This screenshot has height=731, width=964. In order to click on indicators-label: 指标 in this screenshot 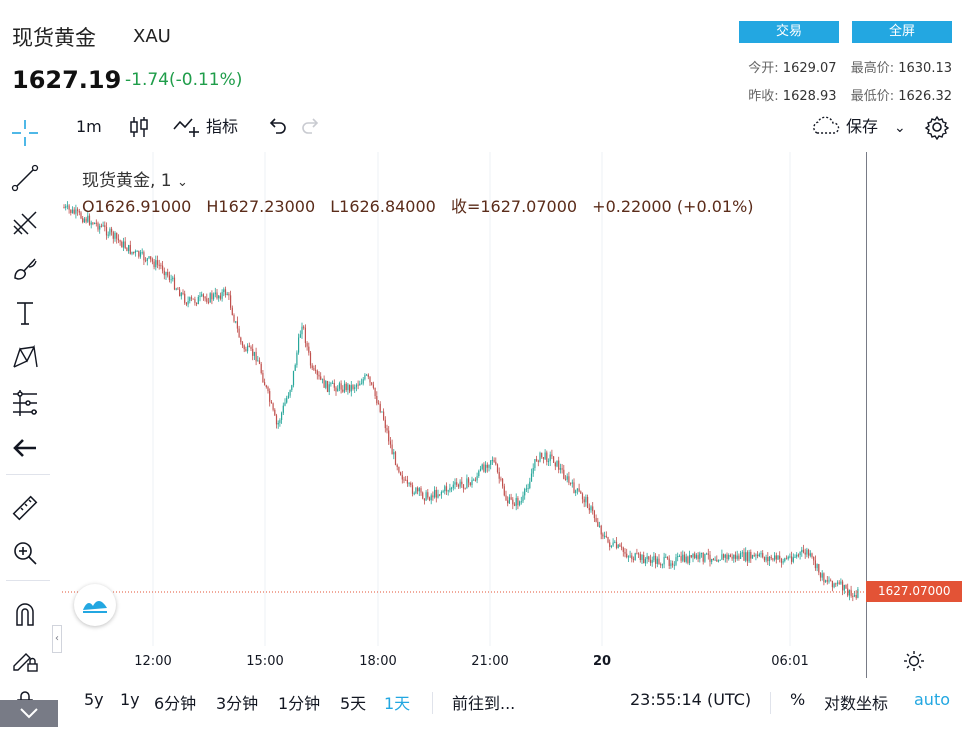, I will do `click(222, 126)`.